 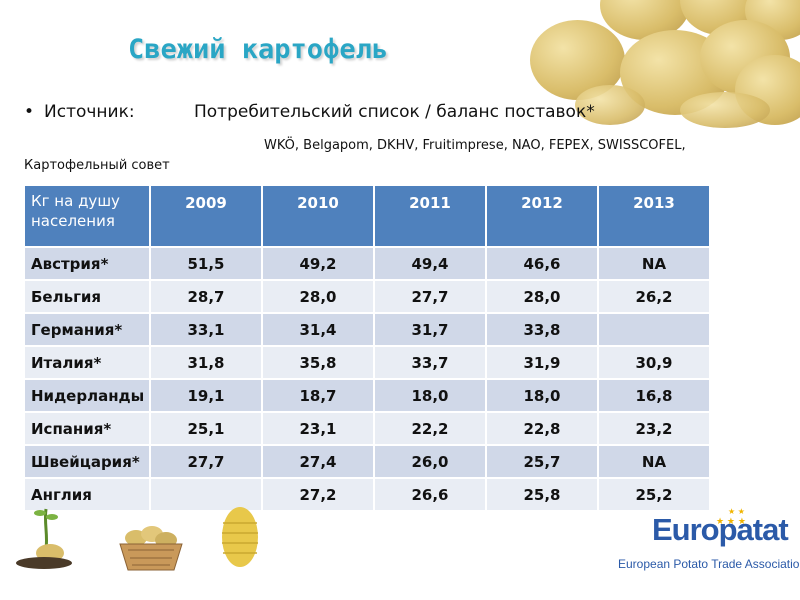 I want to click on europatat-logo: ★ ★ ★ ★ ★ Europatat, so click(x=720, y=527).